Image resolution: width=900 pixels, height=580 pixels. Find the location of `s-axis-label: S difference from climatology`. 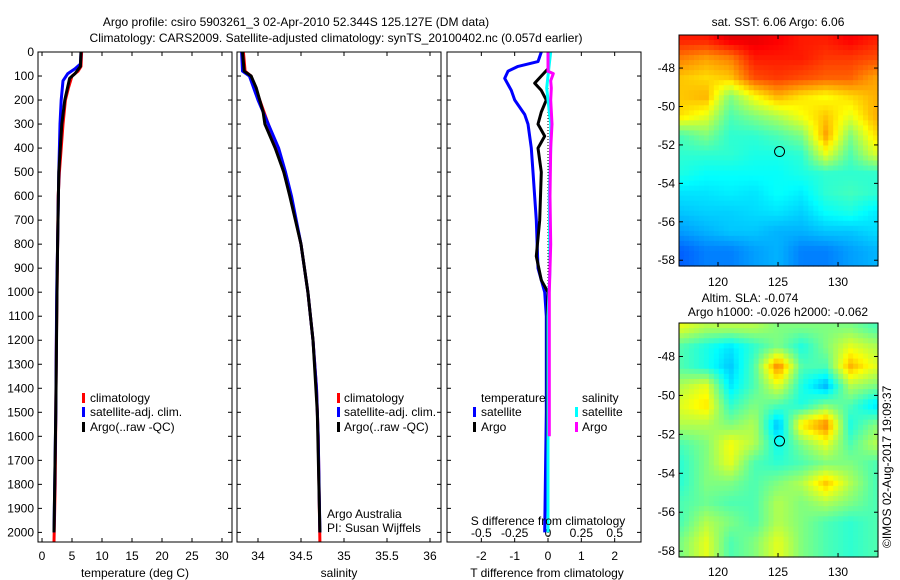

s-axis-label: S difference from climatology is located at coordinates (548, 521).